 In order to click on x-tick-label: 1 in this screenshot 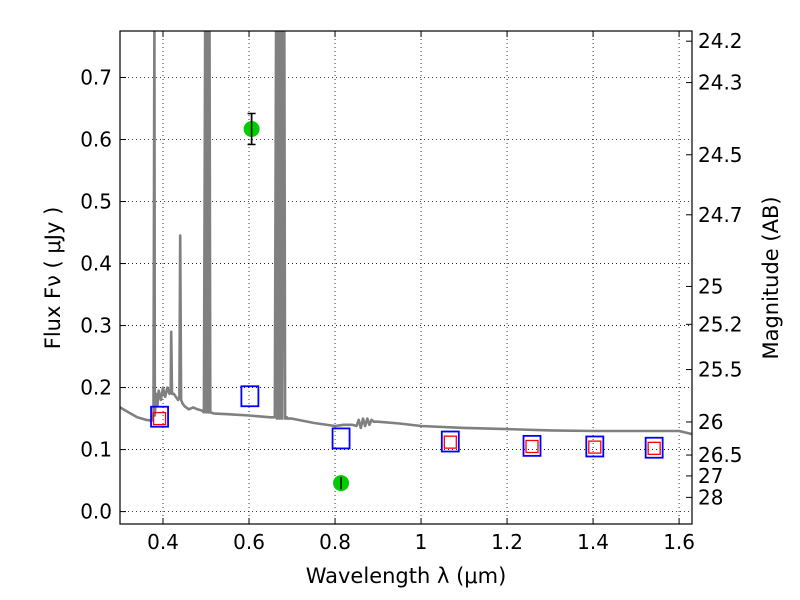, I will do `click(421, 542)`.